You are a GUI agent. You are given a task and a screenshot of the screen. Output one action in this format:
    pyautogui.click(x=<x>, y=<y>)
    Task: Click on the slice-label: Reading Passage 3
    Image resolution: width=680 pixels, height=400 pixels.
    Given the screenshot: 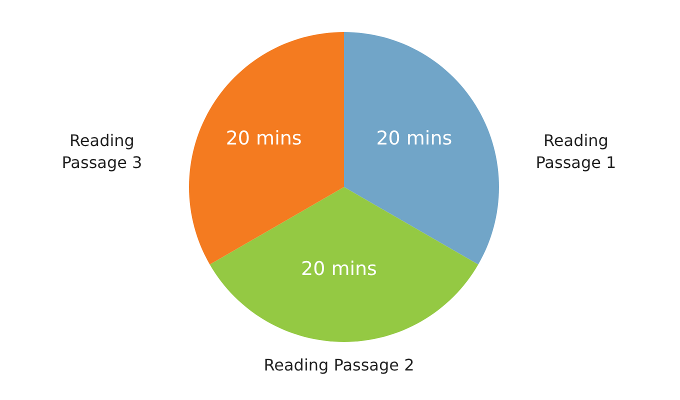 What is the action you would take?
    pyautogui.click(x=102, y=151)
    